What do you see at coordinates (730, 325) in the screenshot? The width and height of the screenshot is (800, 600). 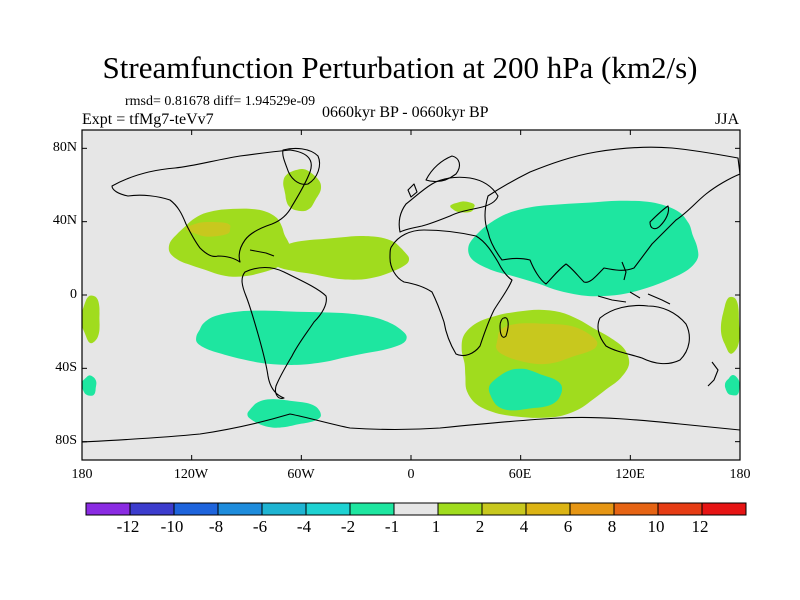 I see `contour-region-east-edge-positive` at bounding box center [730, 325].